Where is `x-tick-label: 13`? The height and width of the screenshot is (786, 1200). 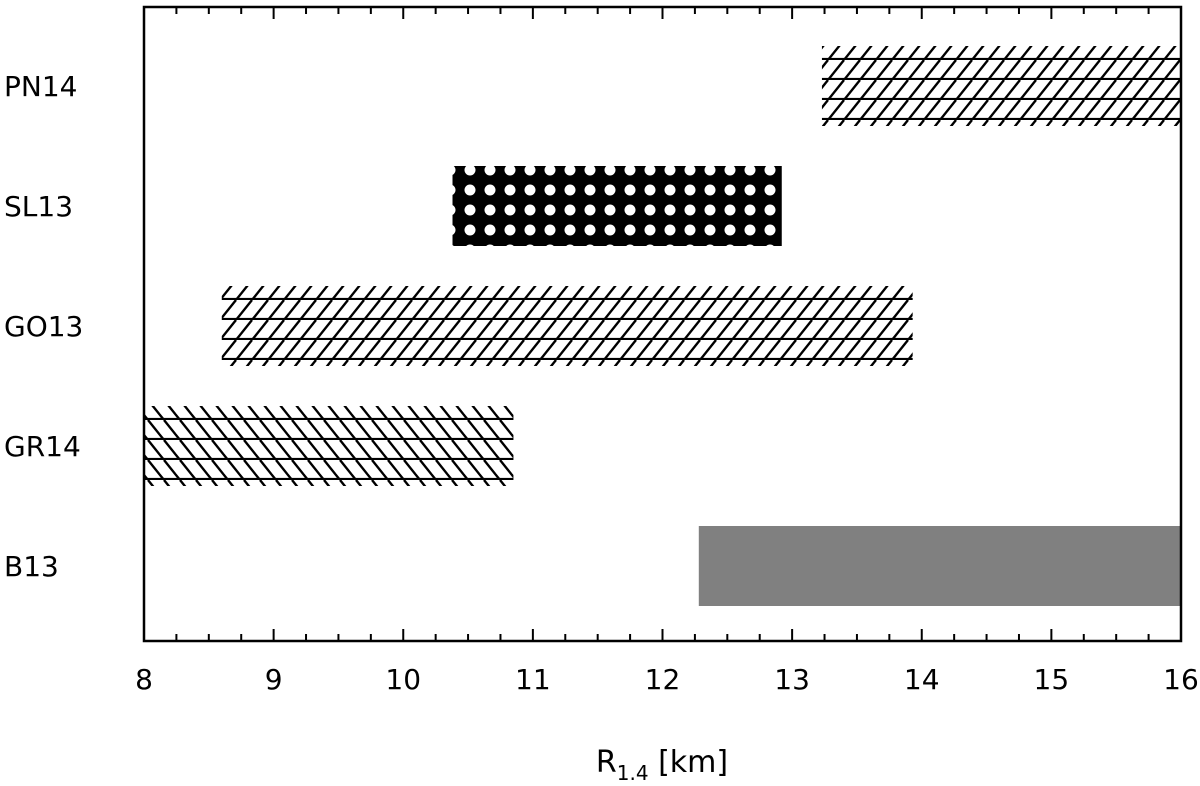 x-tick-label: 13 is located at coordinates (792, 679).